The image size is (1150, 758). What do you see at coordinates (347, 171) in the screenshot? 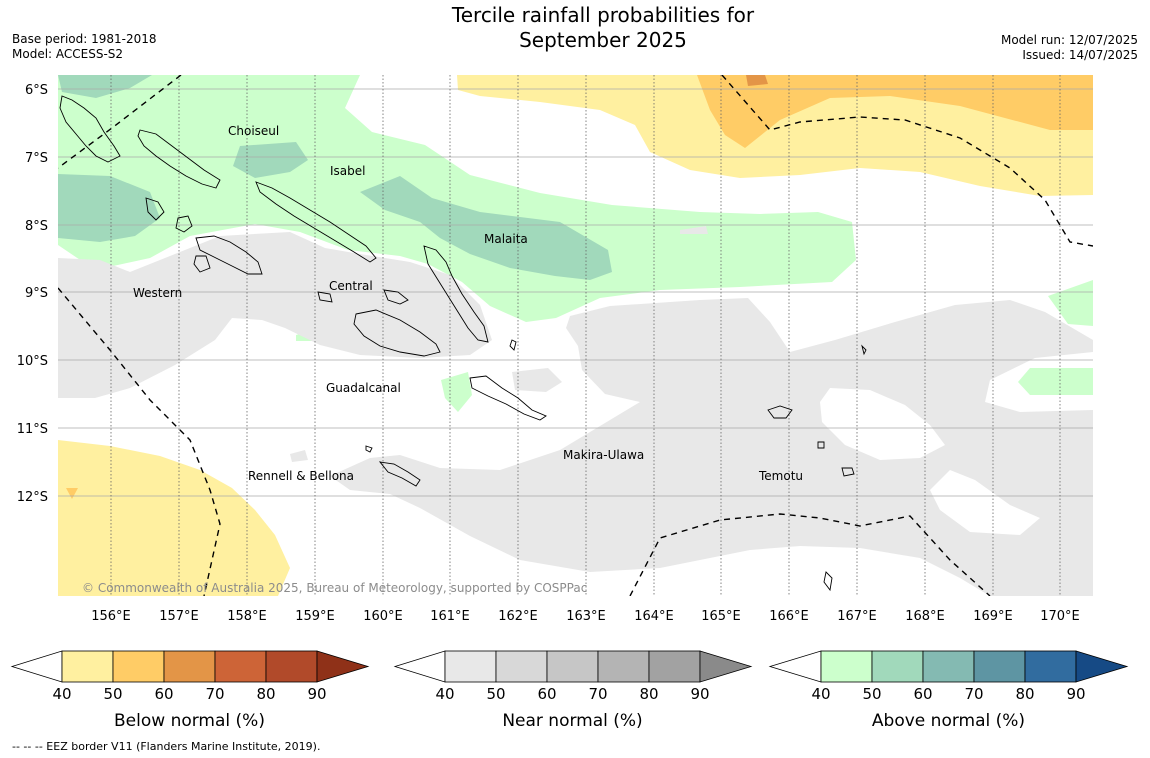
I see `label-isabel: Isabel` at bounding box center [347, 171].